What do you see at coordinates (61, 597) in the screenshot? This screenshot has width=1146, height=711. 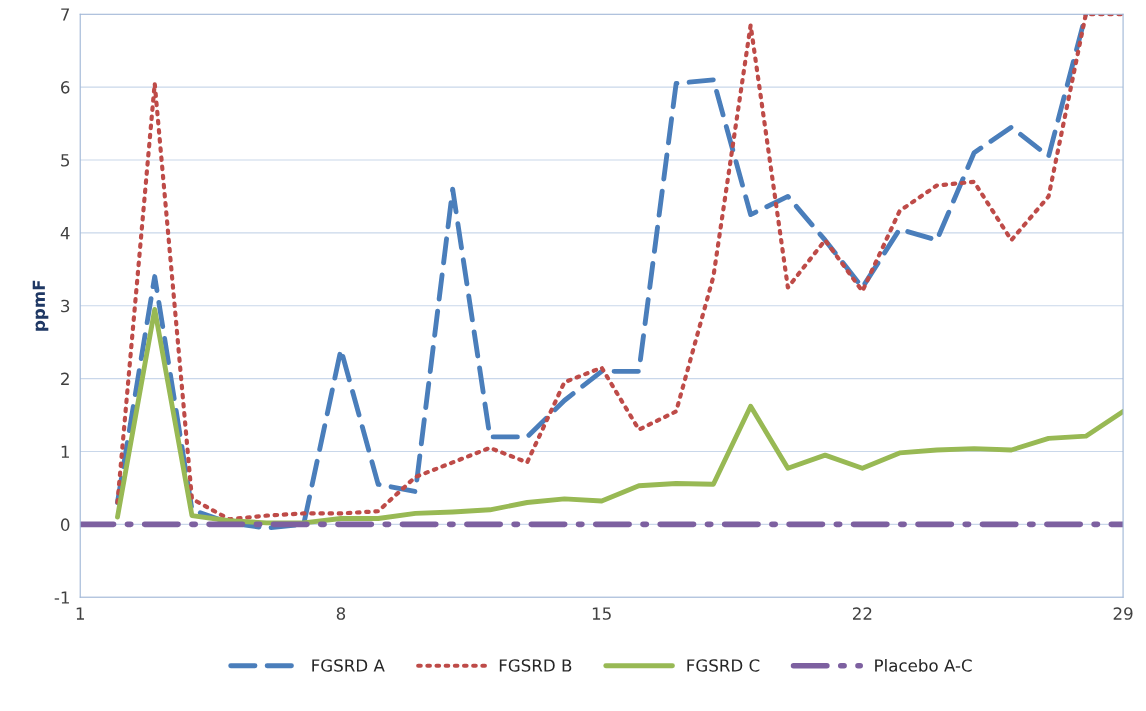 I see `y-tick-label: -1` at bounding box center [61, 597].